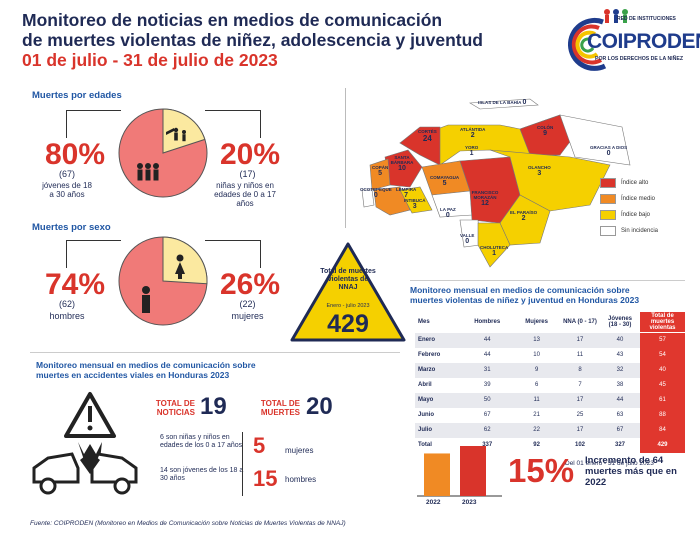 The image size is (700, 540). What do you see at coordinates (620, 340) in the screenshot?
I see `table-cell: 40` at bounding box center [620, 340].